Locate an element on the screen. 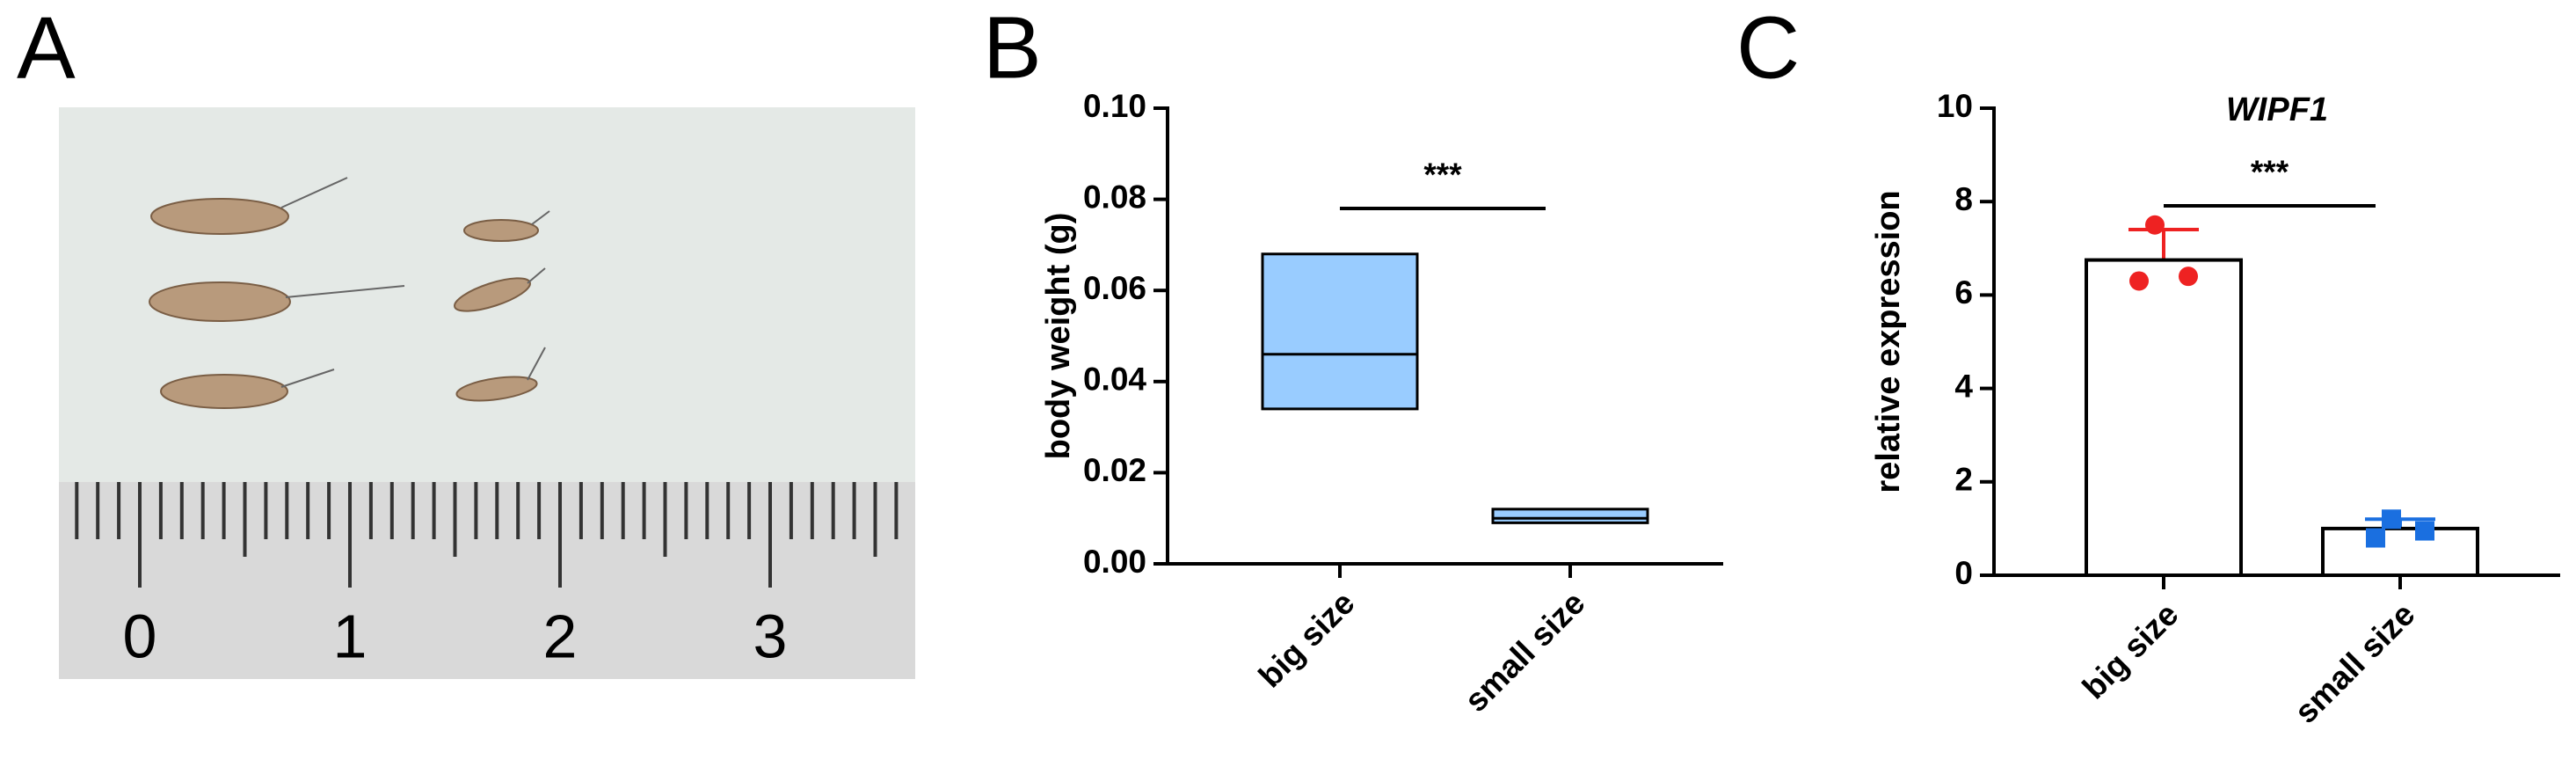 Image resolution: width=2576 pixels, height=767 pixels. y-tick-label: 6 is located at coordinates (1963, 292).